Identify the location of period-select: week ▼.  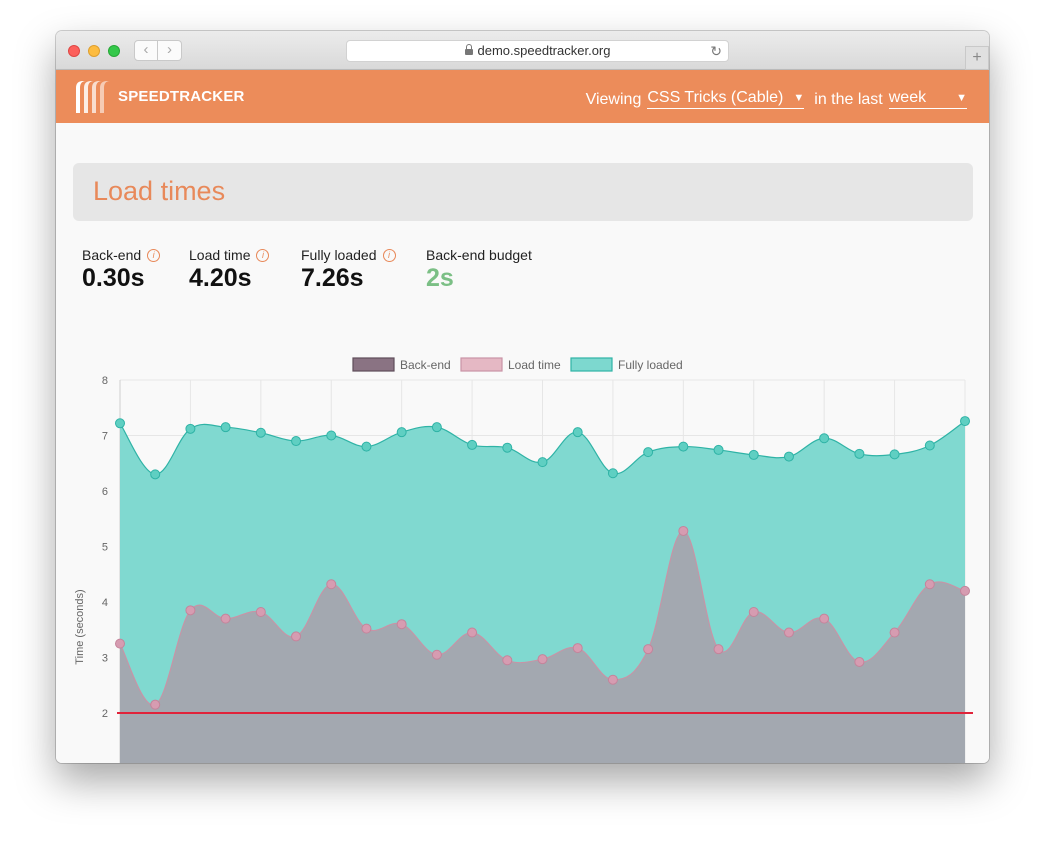
(927, 99).